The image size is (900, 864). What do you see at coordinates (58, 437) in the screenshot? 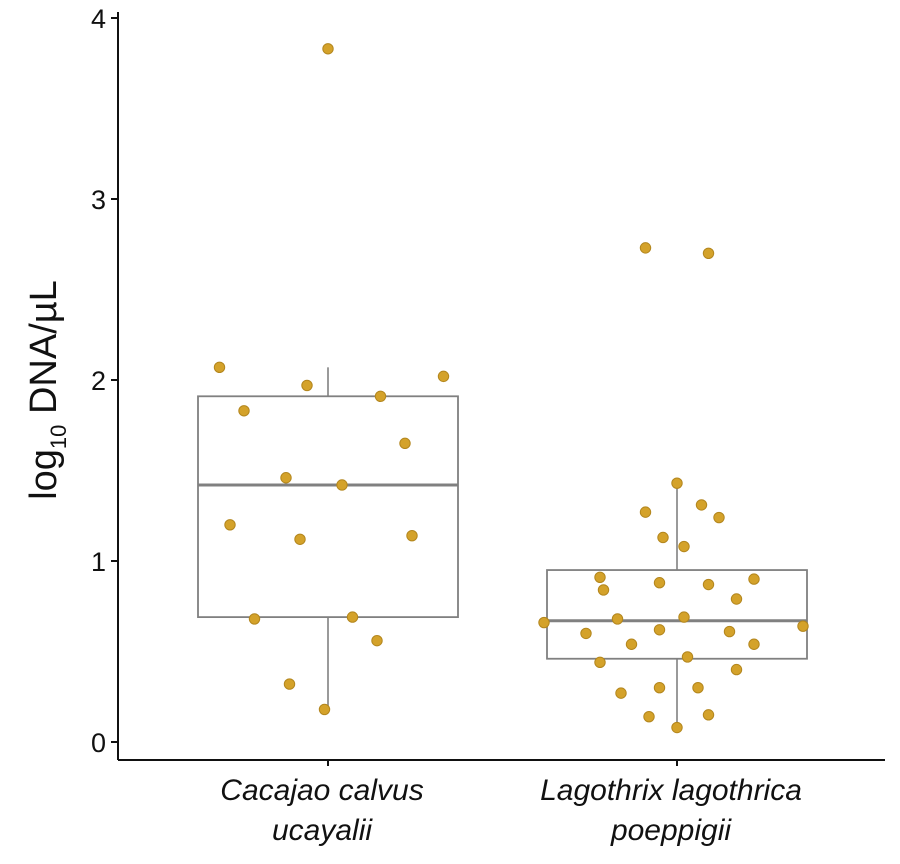
I see `y-axis-label-subscript: 10` at bounding box center [58, 437].